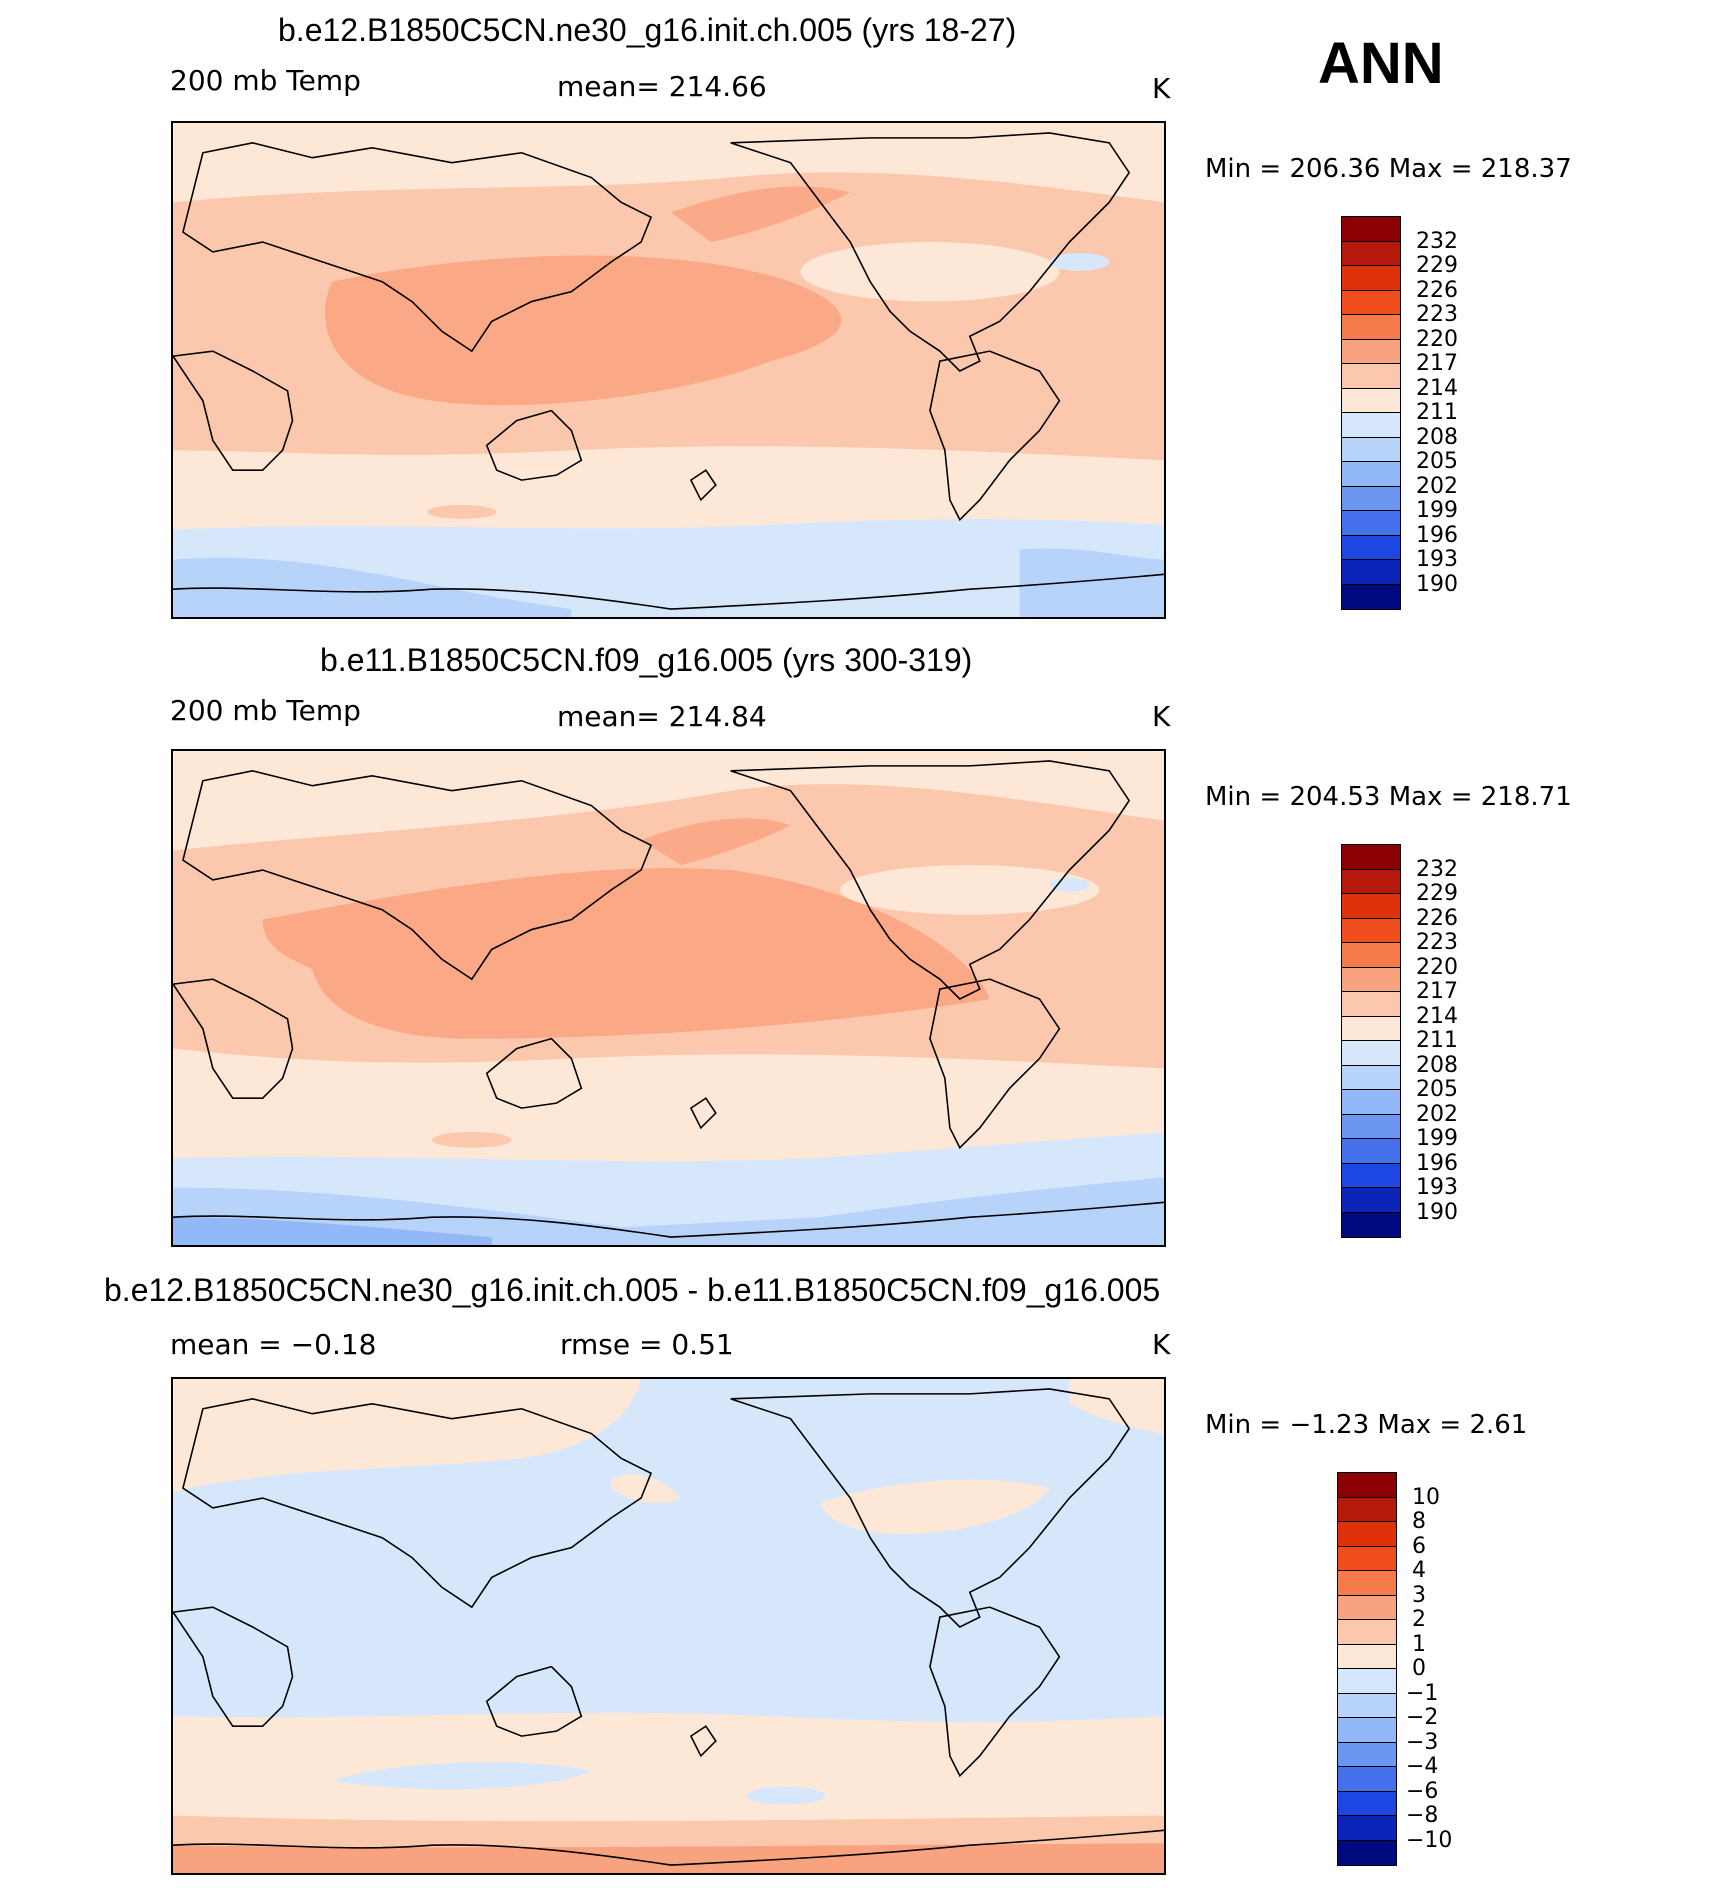 This screenshot has width=1710, height=1891. What do you see at coordinates (1437, 1163) in the screenshot?
I see `panel2-colorbar-tick: 196` at bounding box center [1437, 1163].